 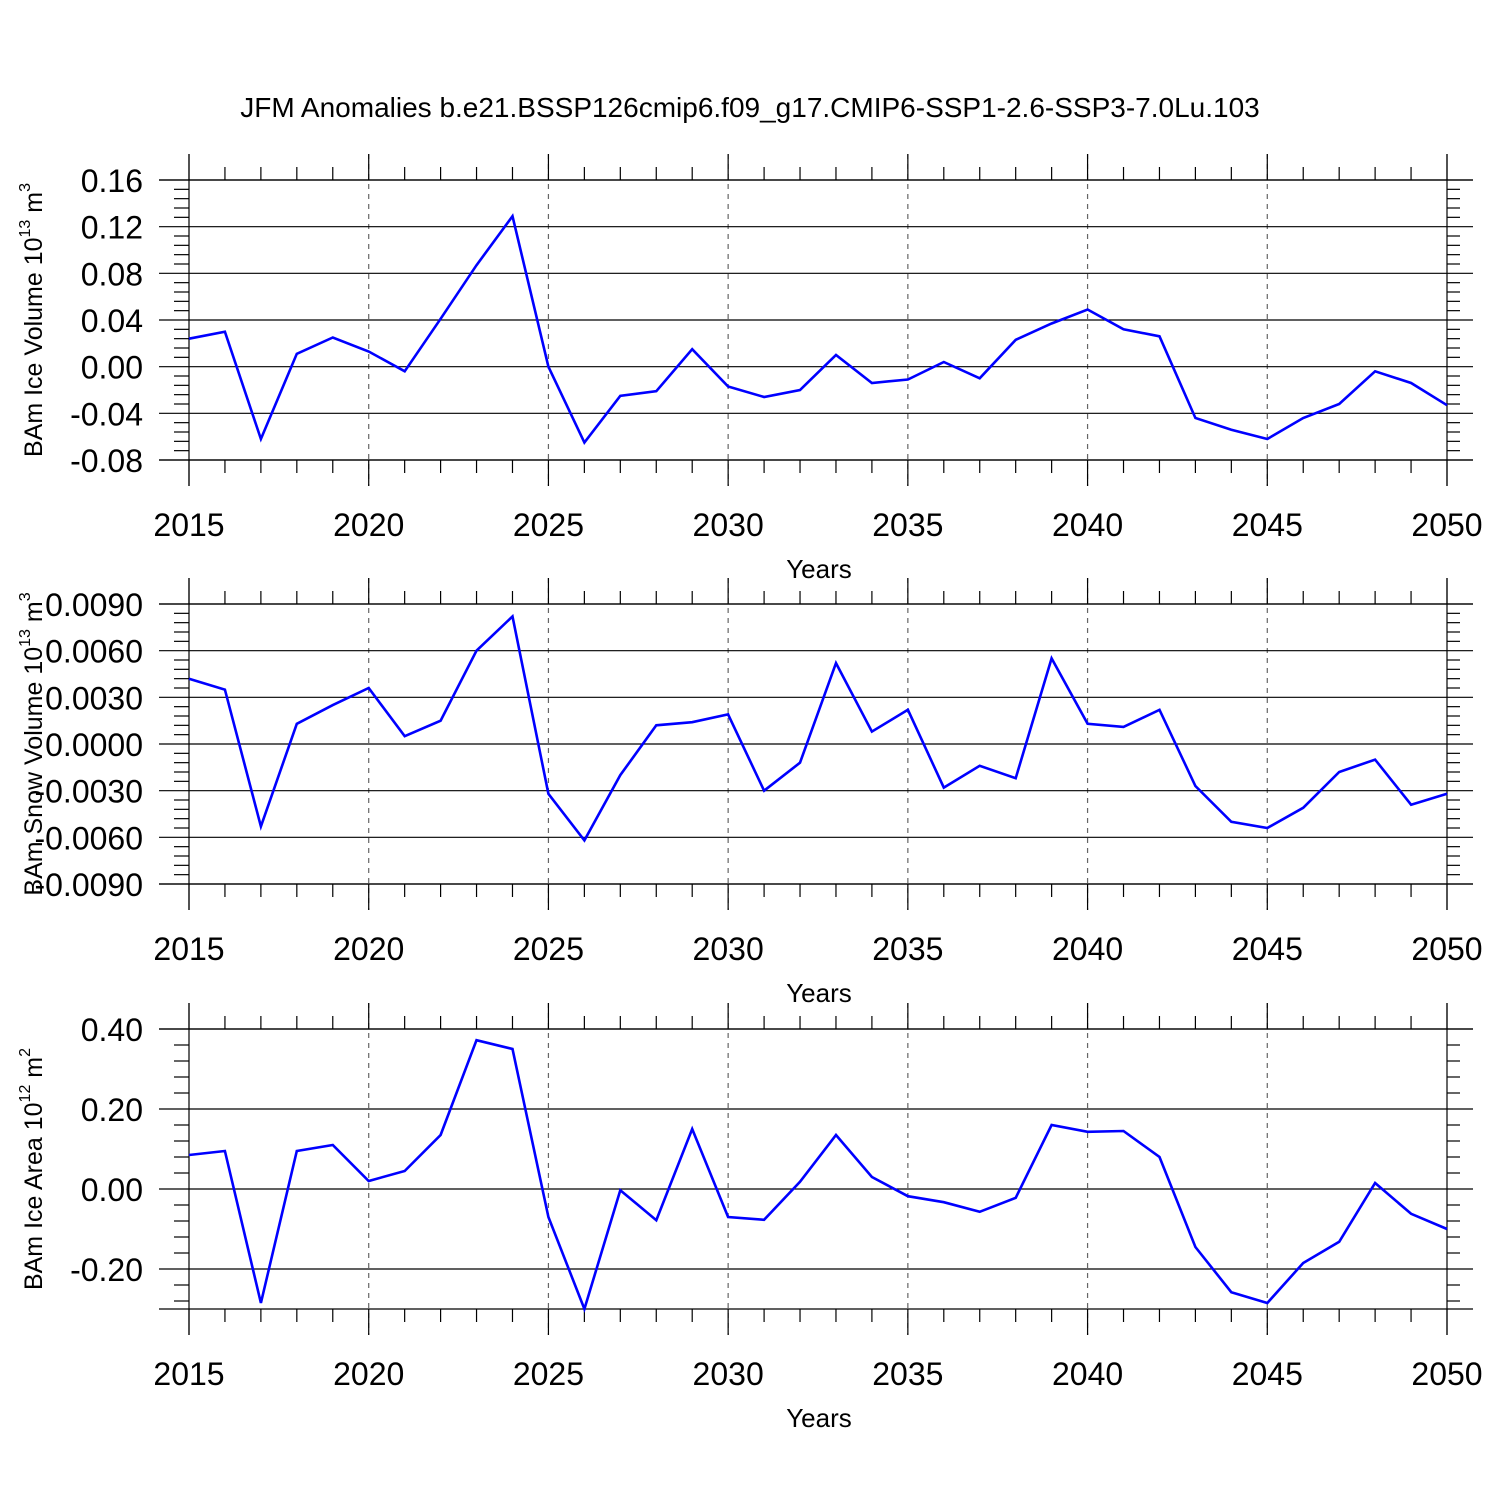 What do you see at coordinates (88, 792) in the screenshot?
I see `y-tick-label: -0.0030` at bounding box center [88, 792].